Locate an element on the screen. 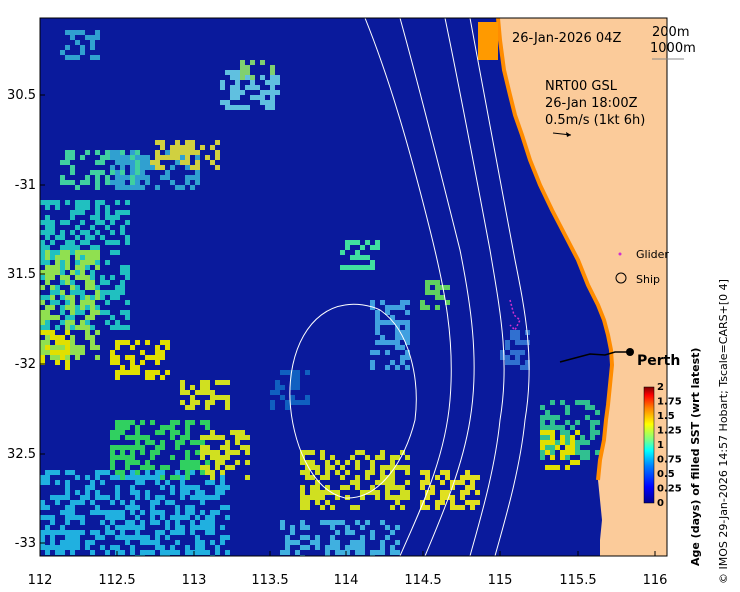 This screenshot has height=592, width=740. colorbar is located at coordinates (649, 445).